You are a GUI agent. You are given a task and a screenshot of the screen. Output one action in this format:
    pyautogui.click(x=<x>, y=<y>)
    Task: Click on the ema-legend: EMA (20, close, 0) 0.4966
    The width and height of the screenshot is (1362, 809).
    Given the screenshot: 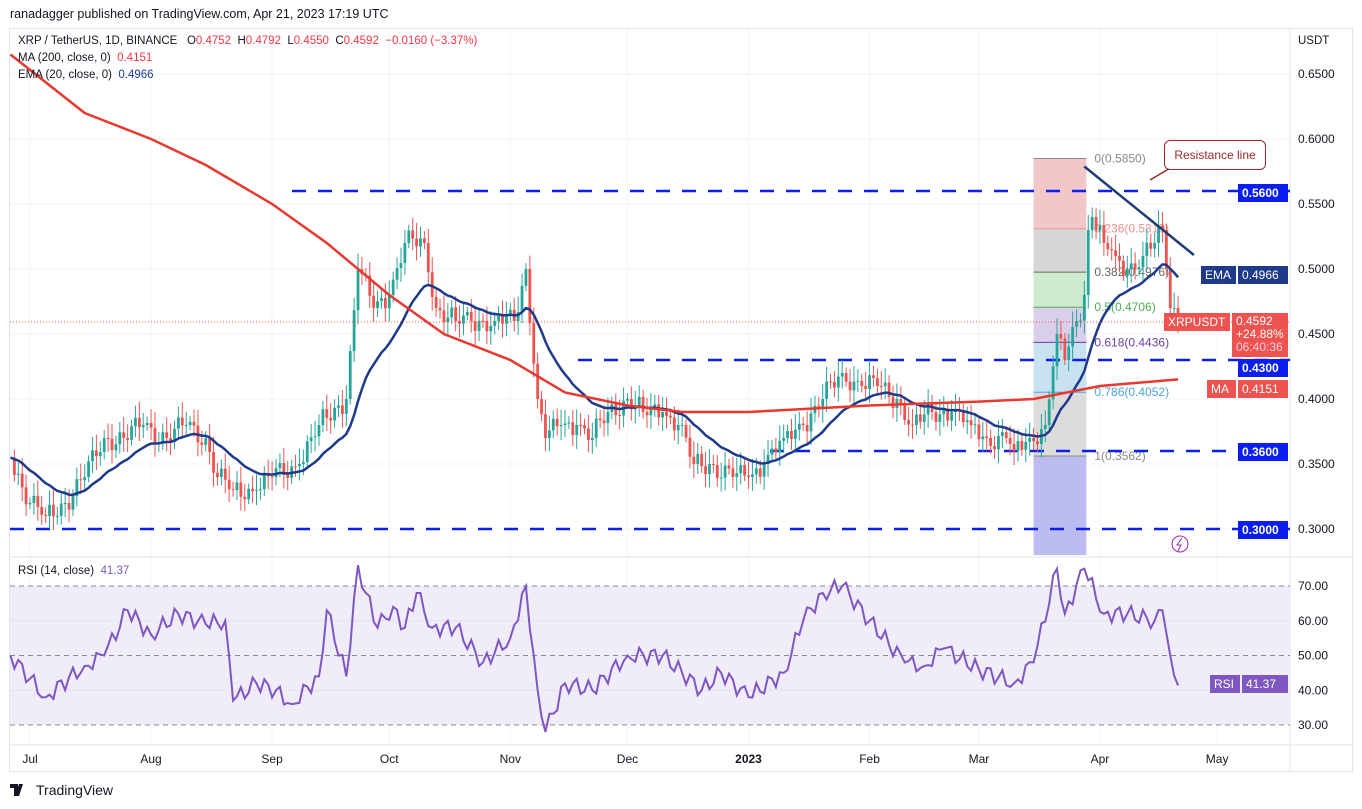 What is the action you would take?
    pyautogui.click(x=86, y=75)
    